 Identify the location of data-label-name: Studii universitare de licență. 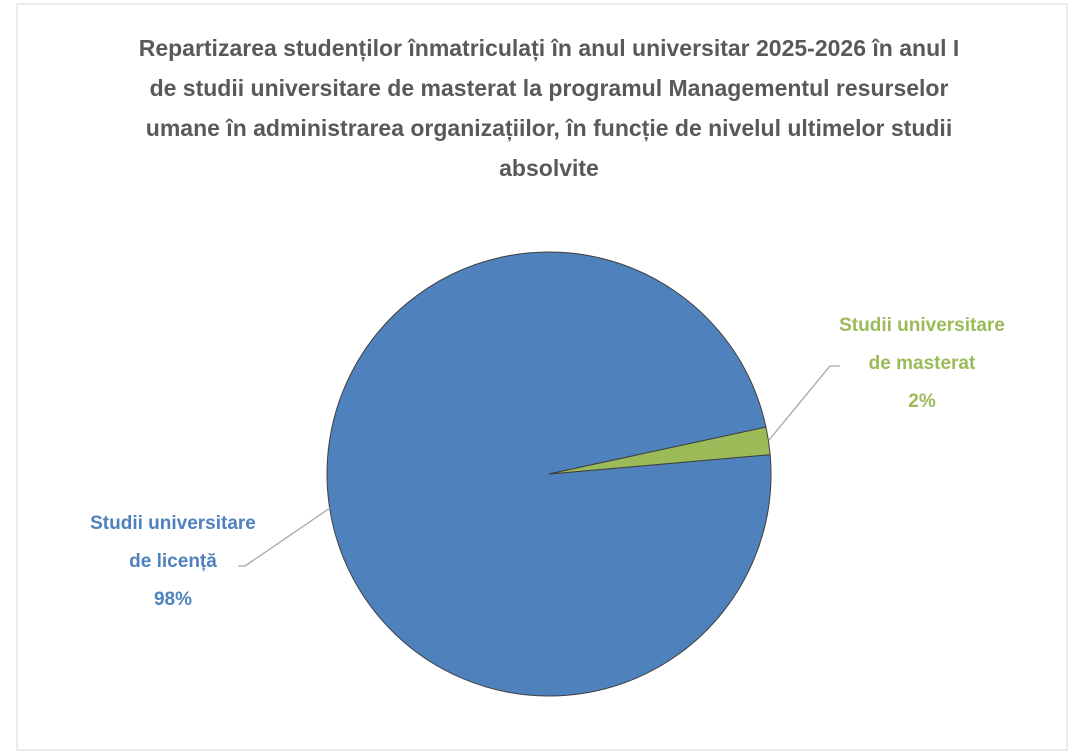
(173, 542).